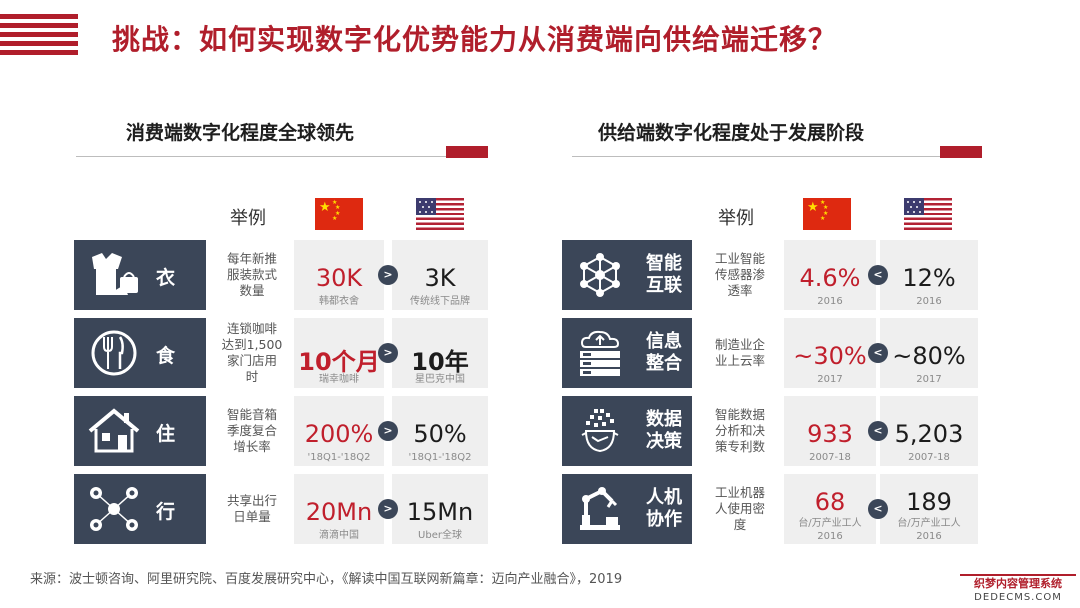  What do you see at coordinates (600, 508) in the screenshot?
I see `robot-arm-icon` at bounding box center [600, 508].